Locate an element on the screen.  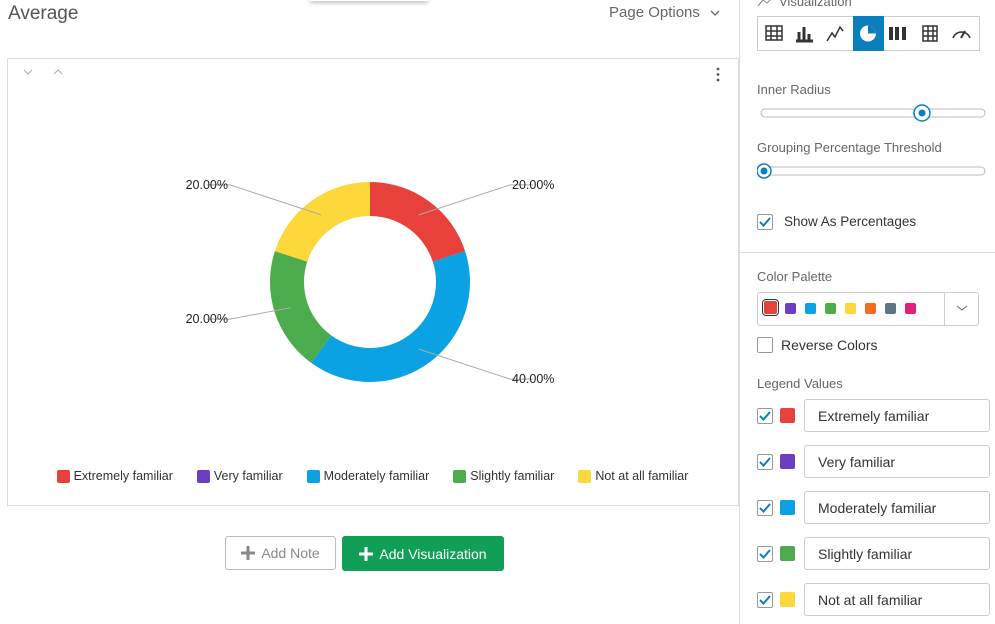
panel-menu is located at coordinates (718, 75).